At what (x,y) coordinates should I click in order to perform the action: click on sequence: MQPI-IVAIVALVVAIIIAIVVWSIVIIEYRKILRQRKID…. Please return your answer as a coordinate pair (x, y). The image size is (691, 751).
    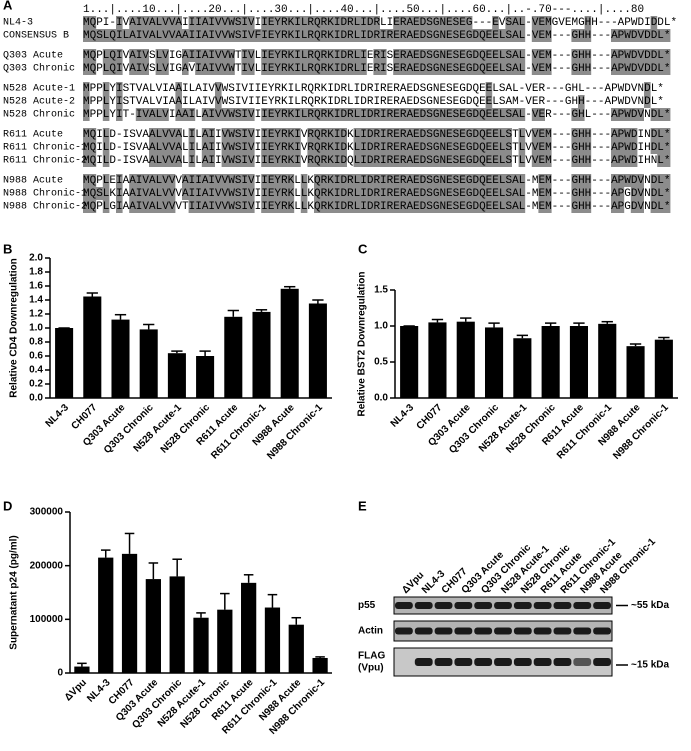
    Looking at the image, I should click on (380, 23).